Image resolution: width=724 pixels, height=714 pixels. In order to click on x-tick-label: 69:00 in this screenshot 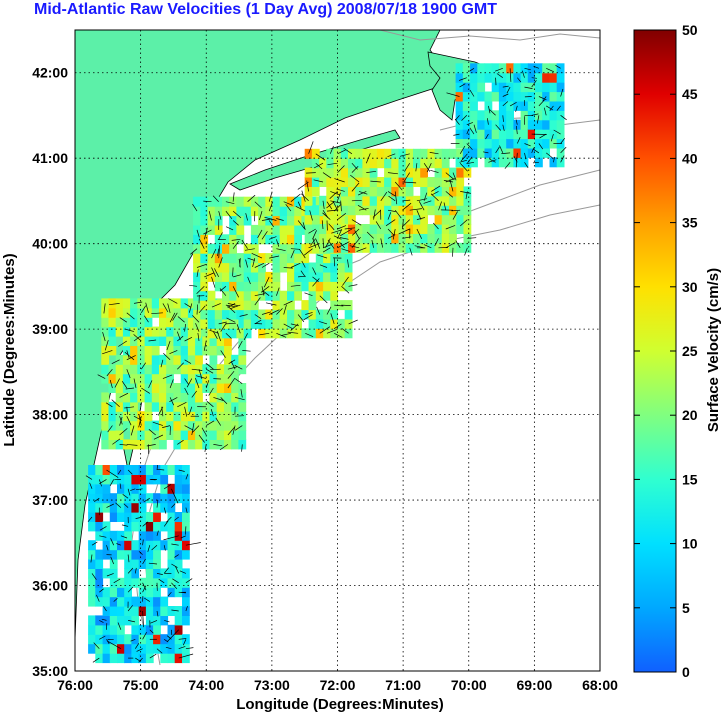, I will do `click(534, 685)`.